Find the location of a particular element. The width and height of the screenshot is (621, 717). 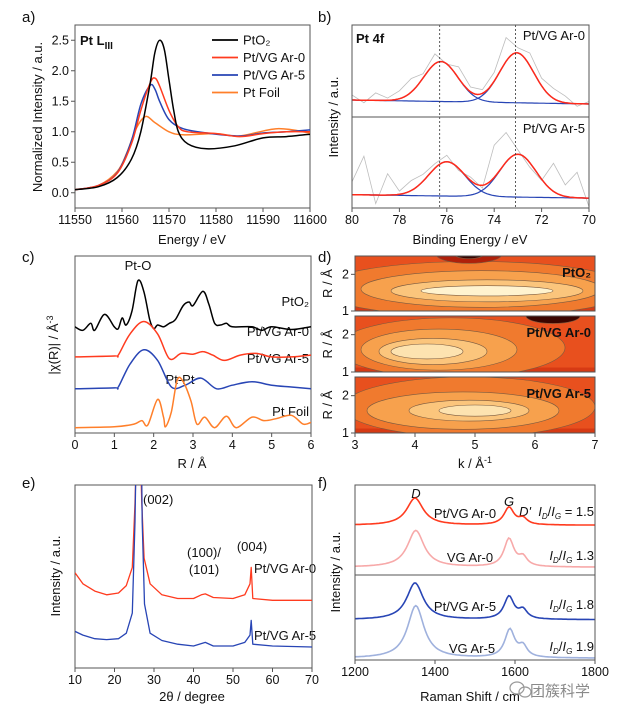

panel-label-c: c) is located at coordinates (28, 257).